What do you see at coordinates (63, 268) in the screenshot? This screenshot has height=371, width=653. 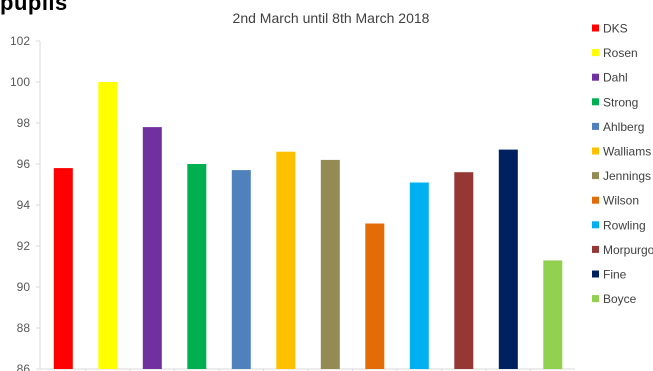 I see `bar-dks` at bounding box center [63, 268].